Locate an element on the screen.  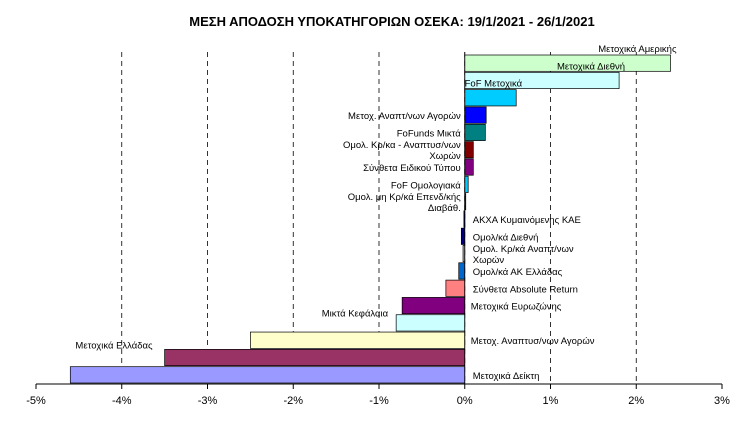
bar-label: Μετοχικά Διεθνή is located at coordinates (591, 66).